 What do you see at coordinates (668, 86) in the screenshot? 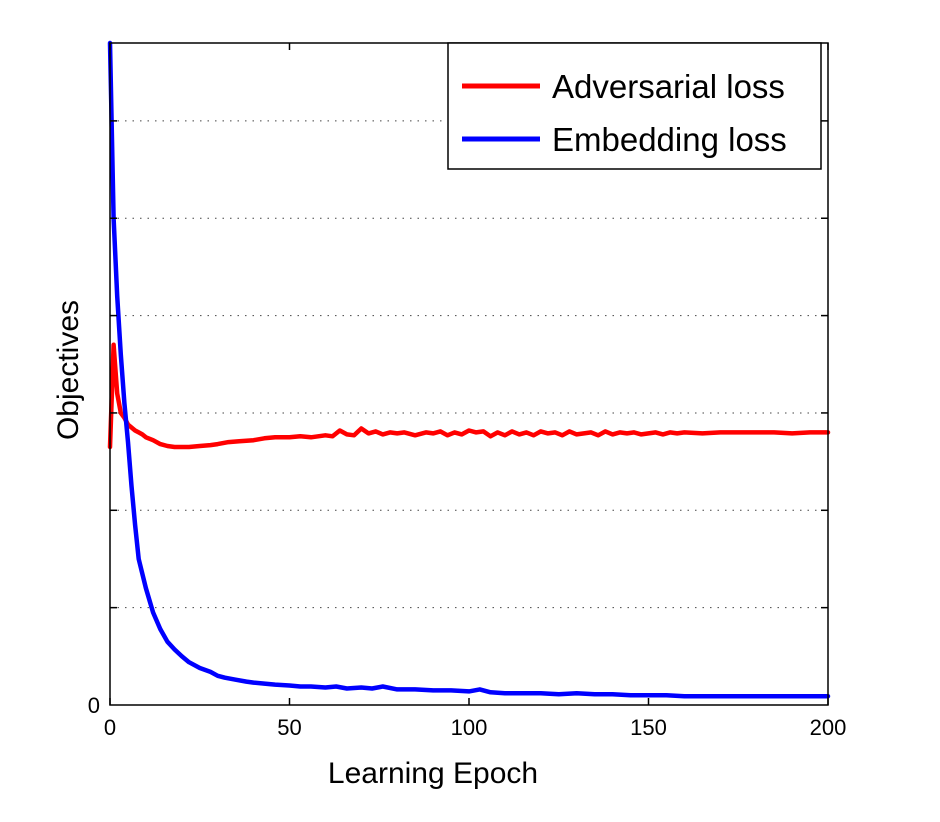
I see `legend-label-adversarial-loss: Adversarial loss` at bounding box center [668, 86].